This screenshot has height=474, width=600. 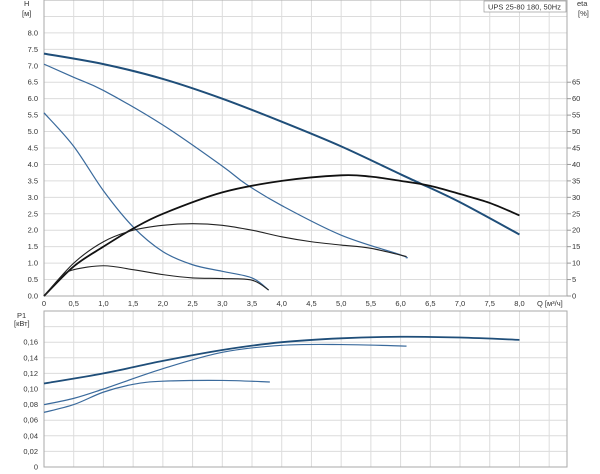 I want to click on h-axis-label: H, so click(x=26, y=4).